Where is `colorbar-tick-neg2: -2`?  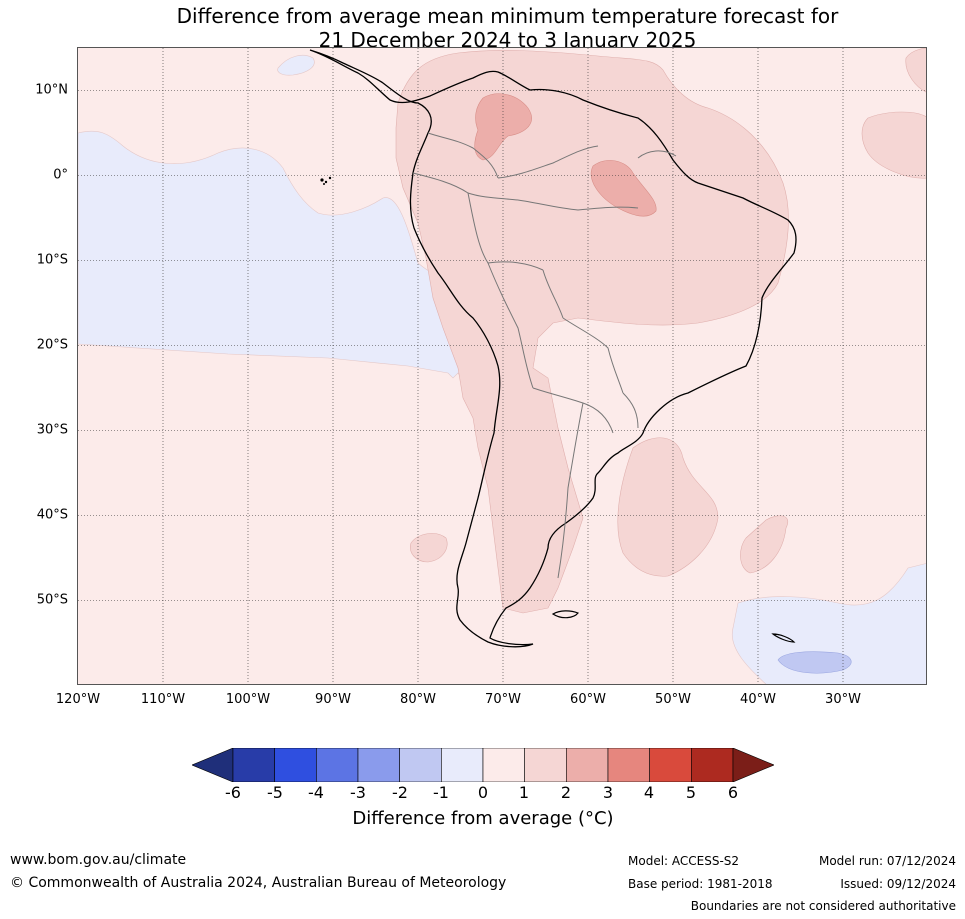 colorbar-tick-neg2: -2 is located at coordinates (400, 792).